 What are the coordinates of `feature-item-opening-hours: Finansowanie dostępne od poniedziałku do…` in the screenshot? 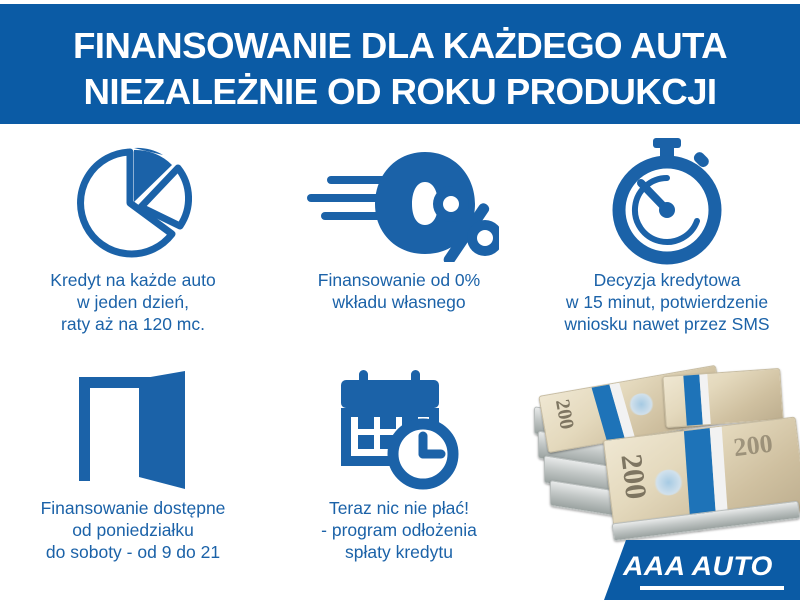 It's located at (133, 477).